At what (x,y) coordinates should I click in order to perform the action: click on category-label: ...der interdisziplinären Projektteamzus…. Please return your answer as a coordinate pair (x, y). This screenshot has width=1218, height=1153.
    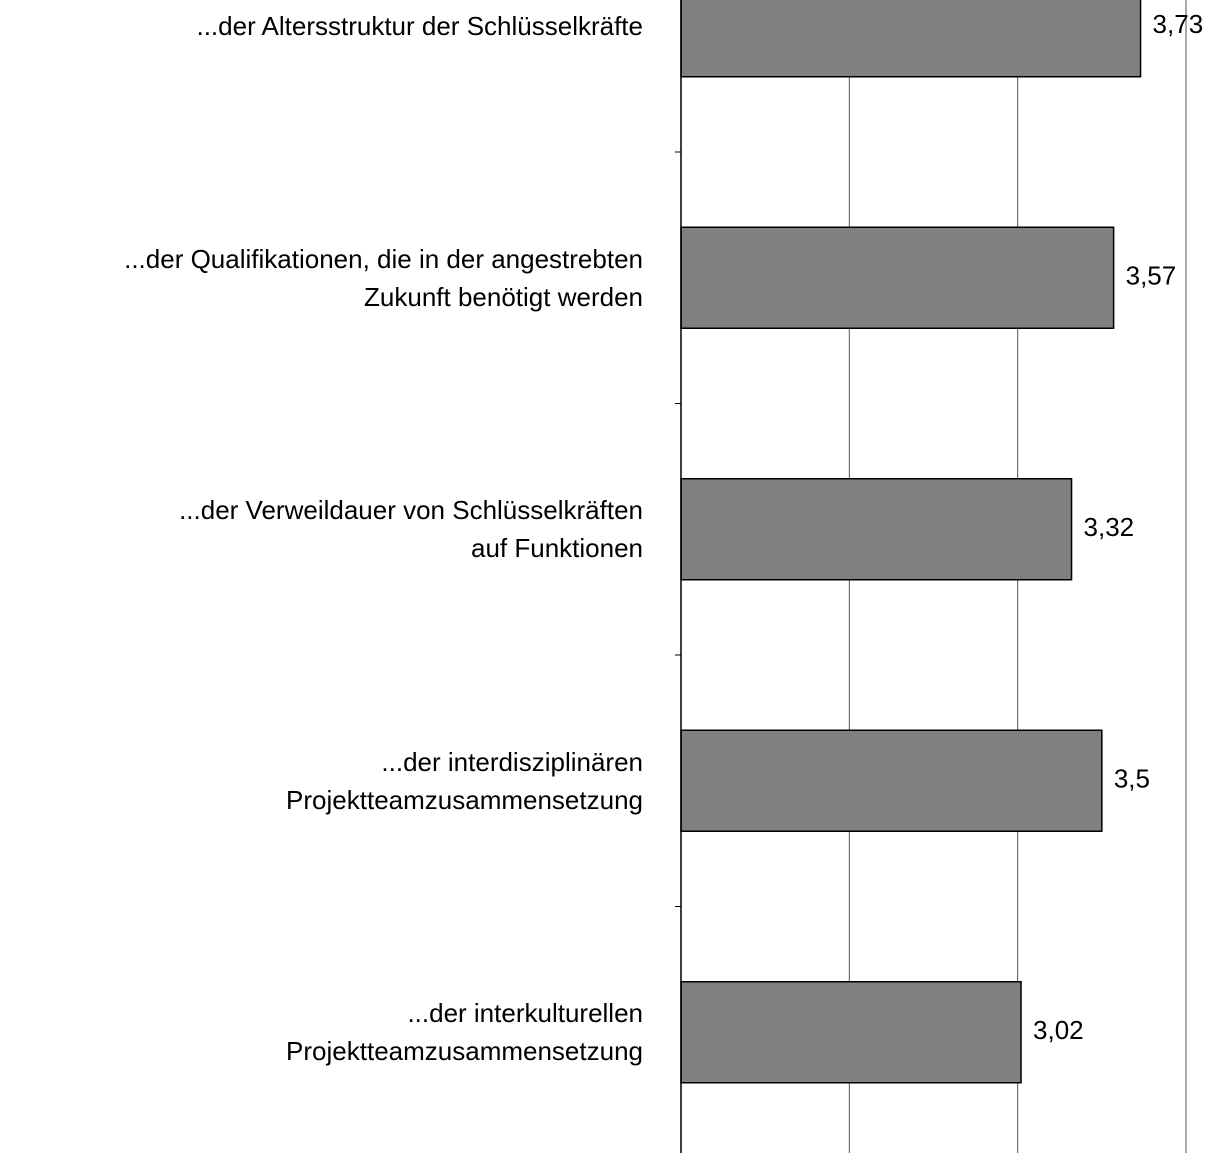
    Looking at the image, I should click on (464, 780).